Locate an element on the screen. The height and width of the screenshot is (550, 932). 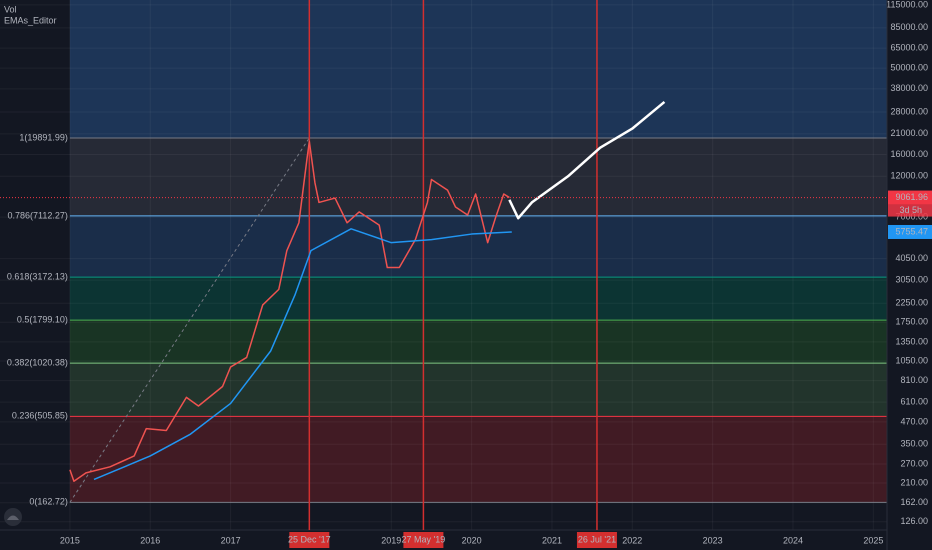
y-tick-label: 115000.00 is located at coordinates (907, 4).